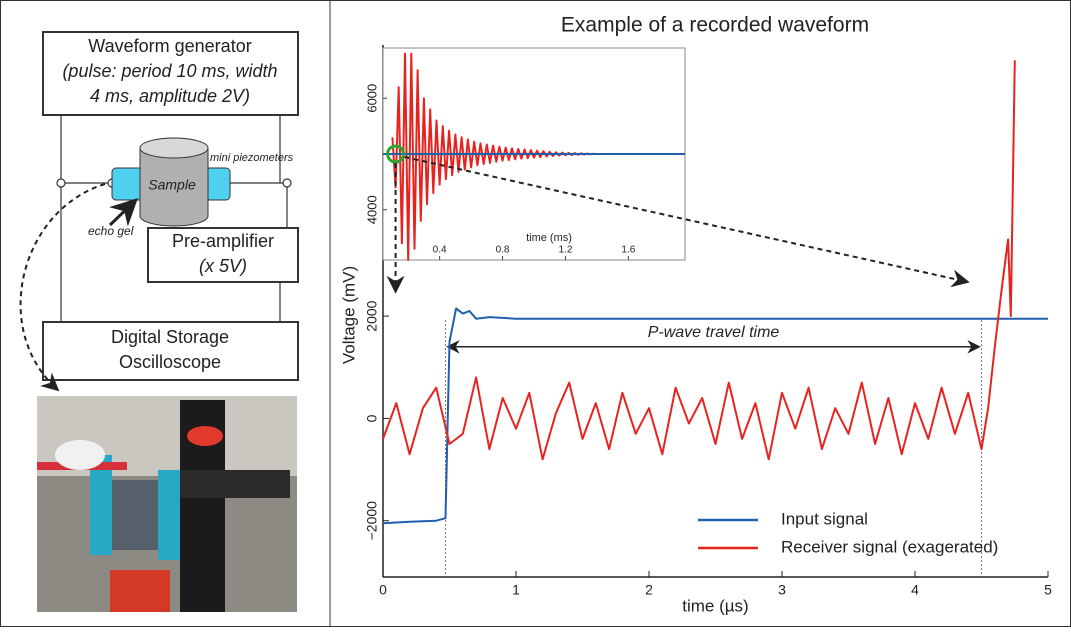 The width and height of the screenshot is (1071, 632). Describe the element at coordinates (566, 250) in the screenshot. I see `x-tick-label: 1.2` at that location.